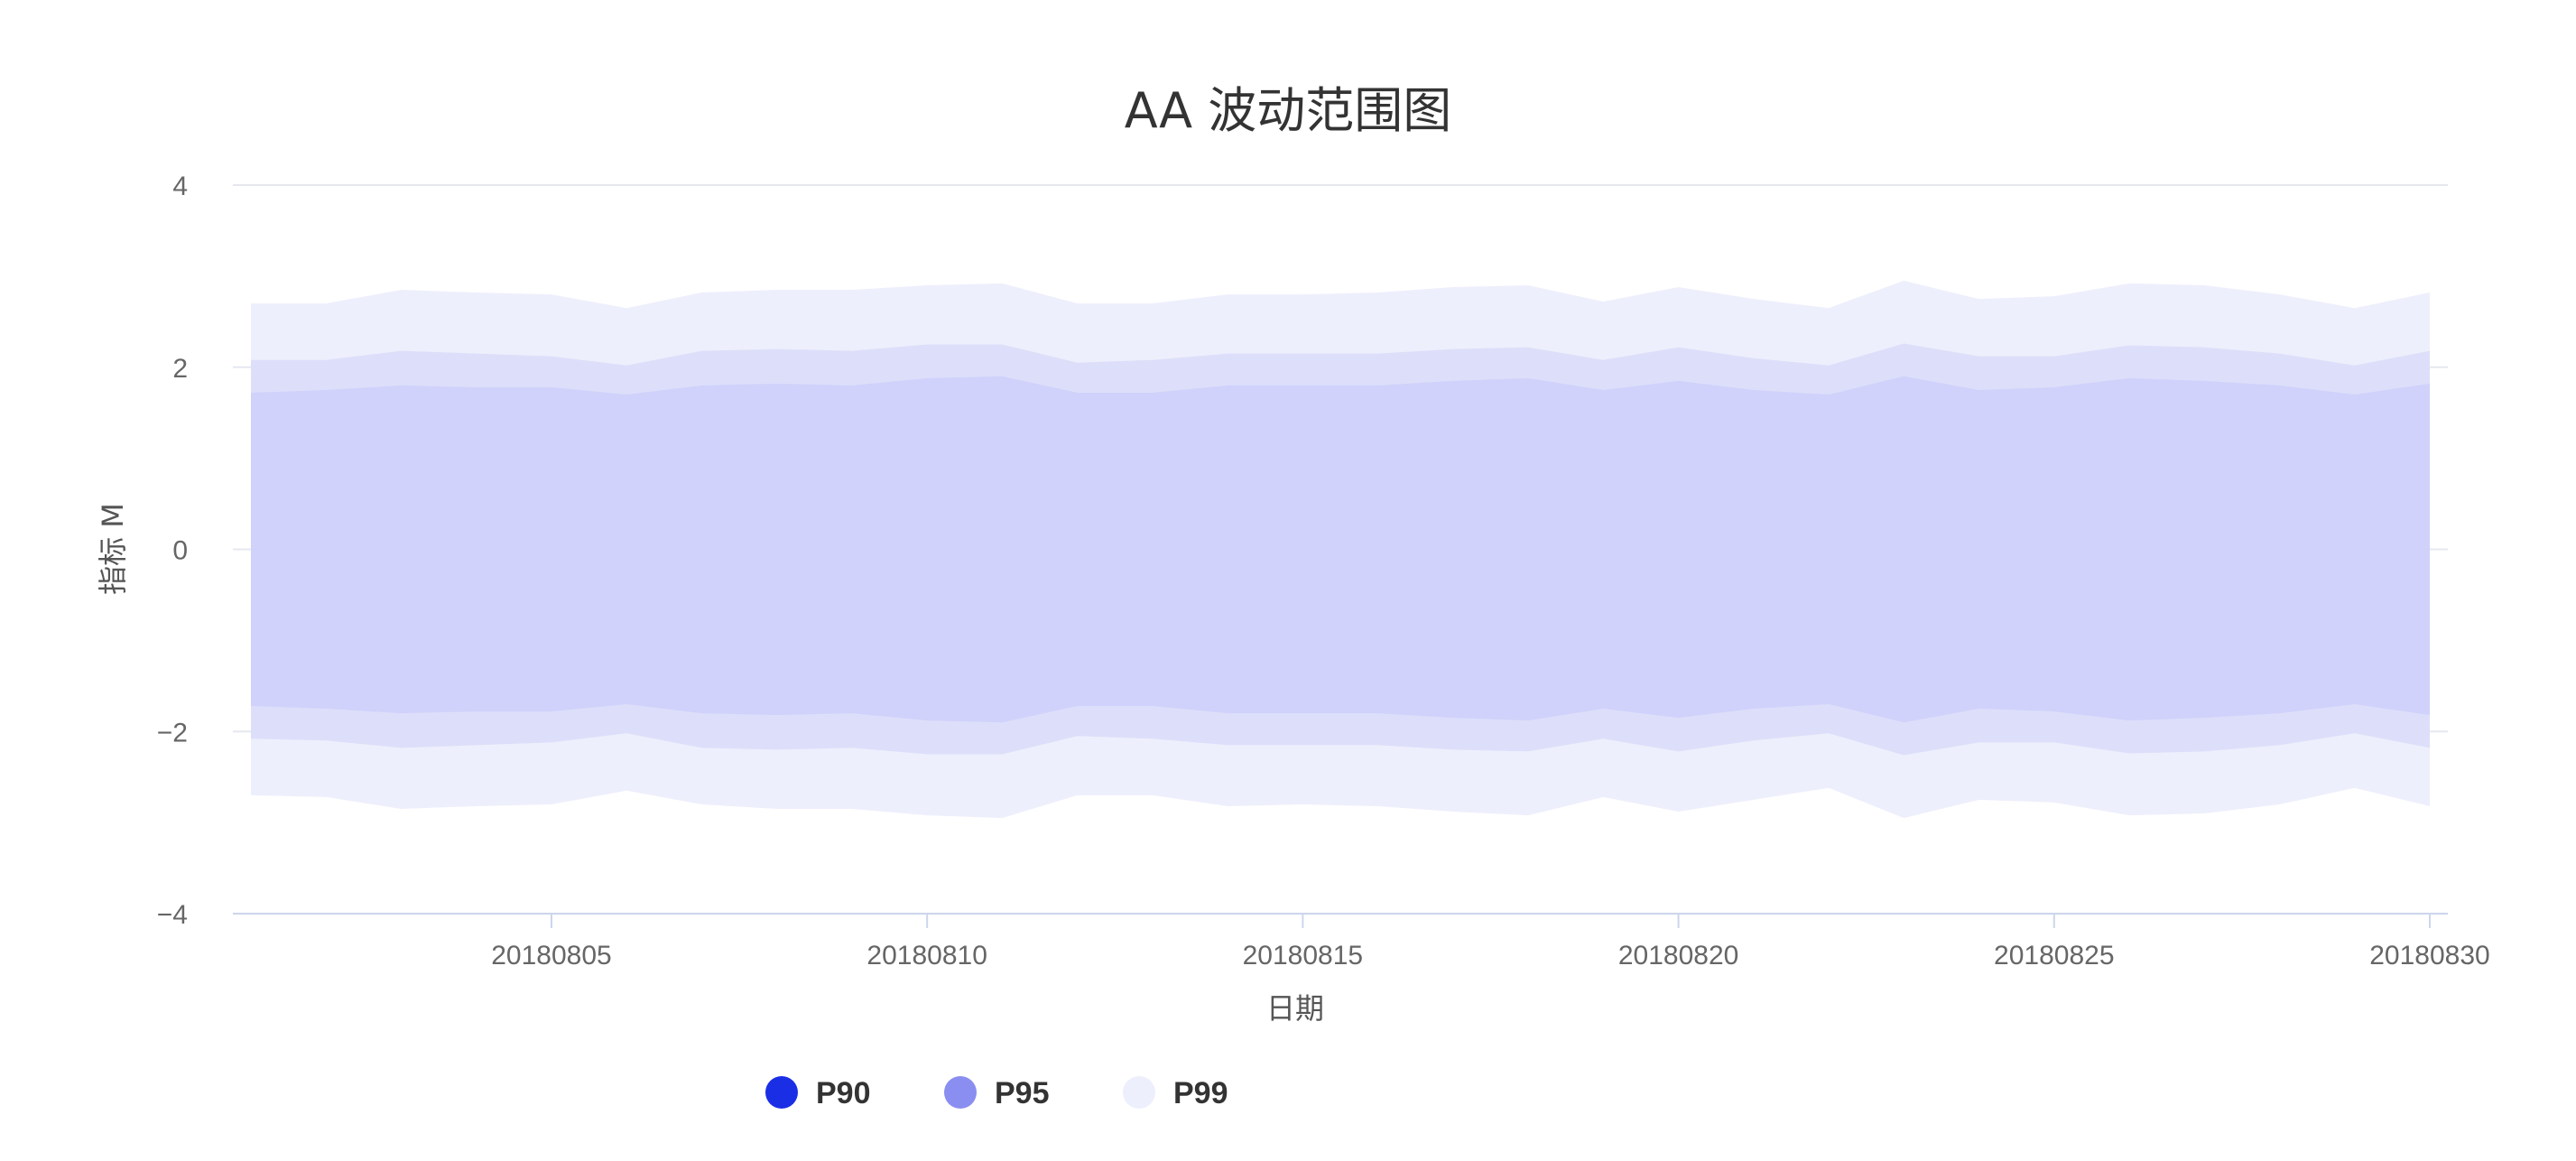  What do you see at coordinates (1678, 956) in the screenshot?
I see `x-tick-label: 20180820` at bounding box center [1678, 956].